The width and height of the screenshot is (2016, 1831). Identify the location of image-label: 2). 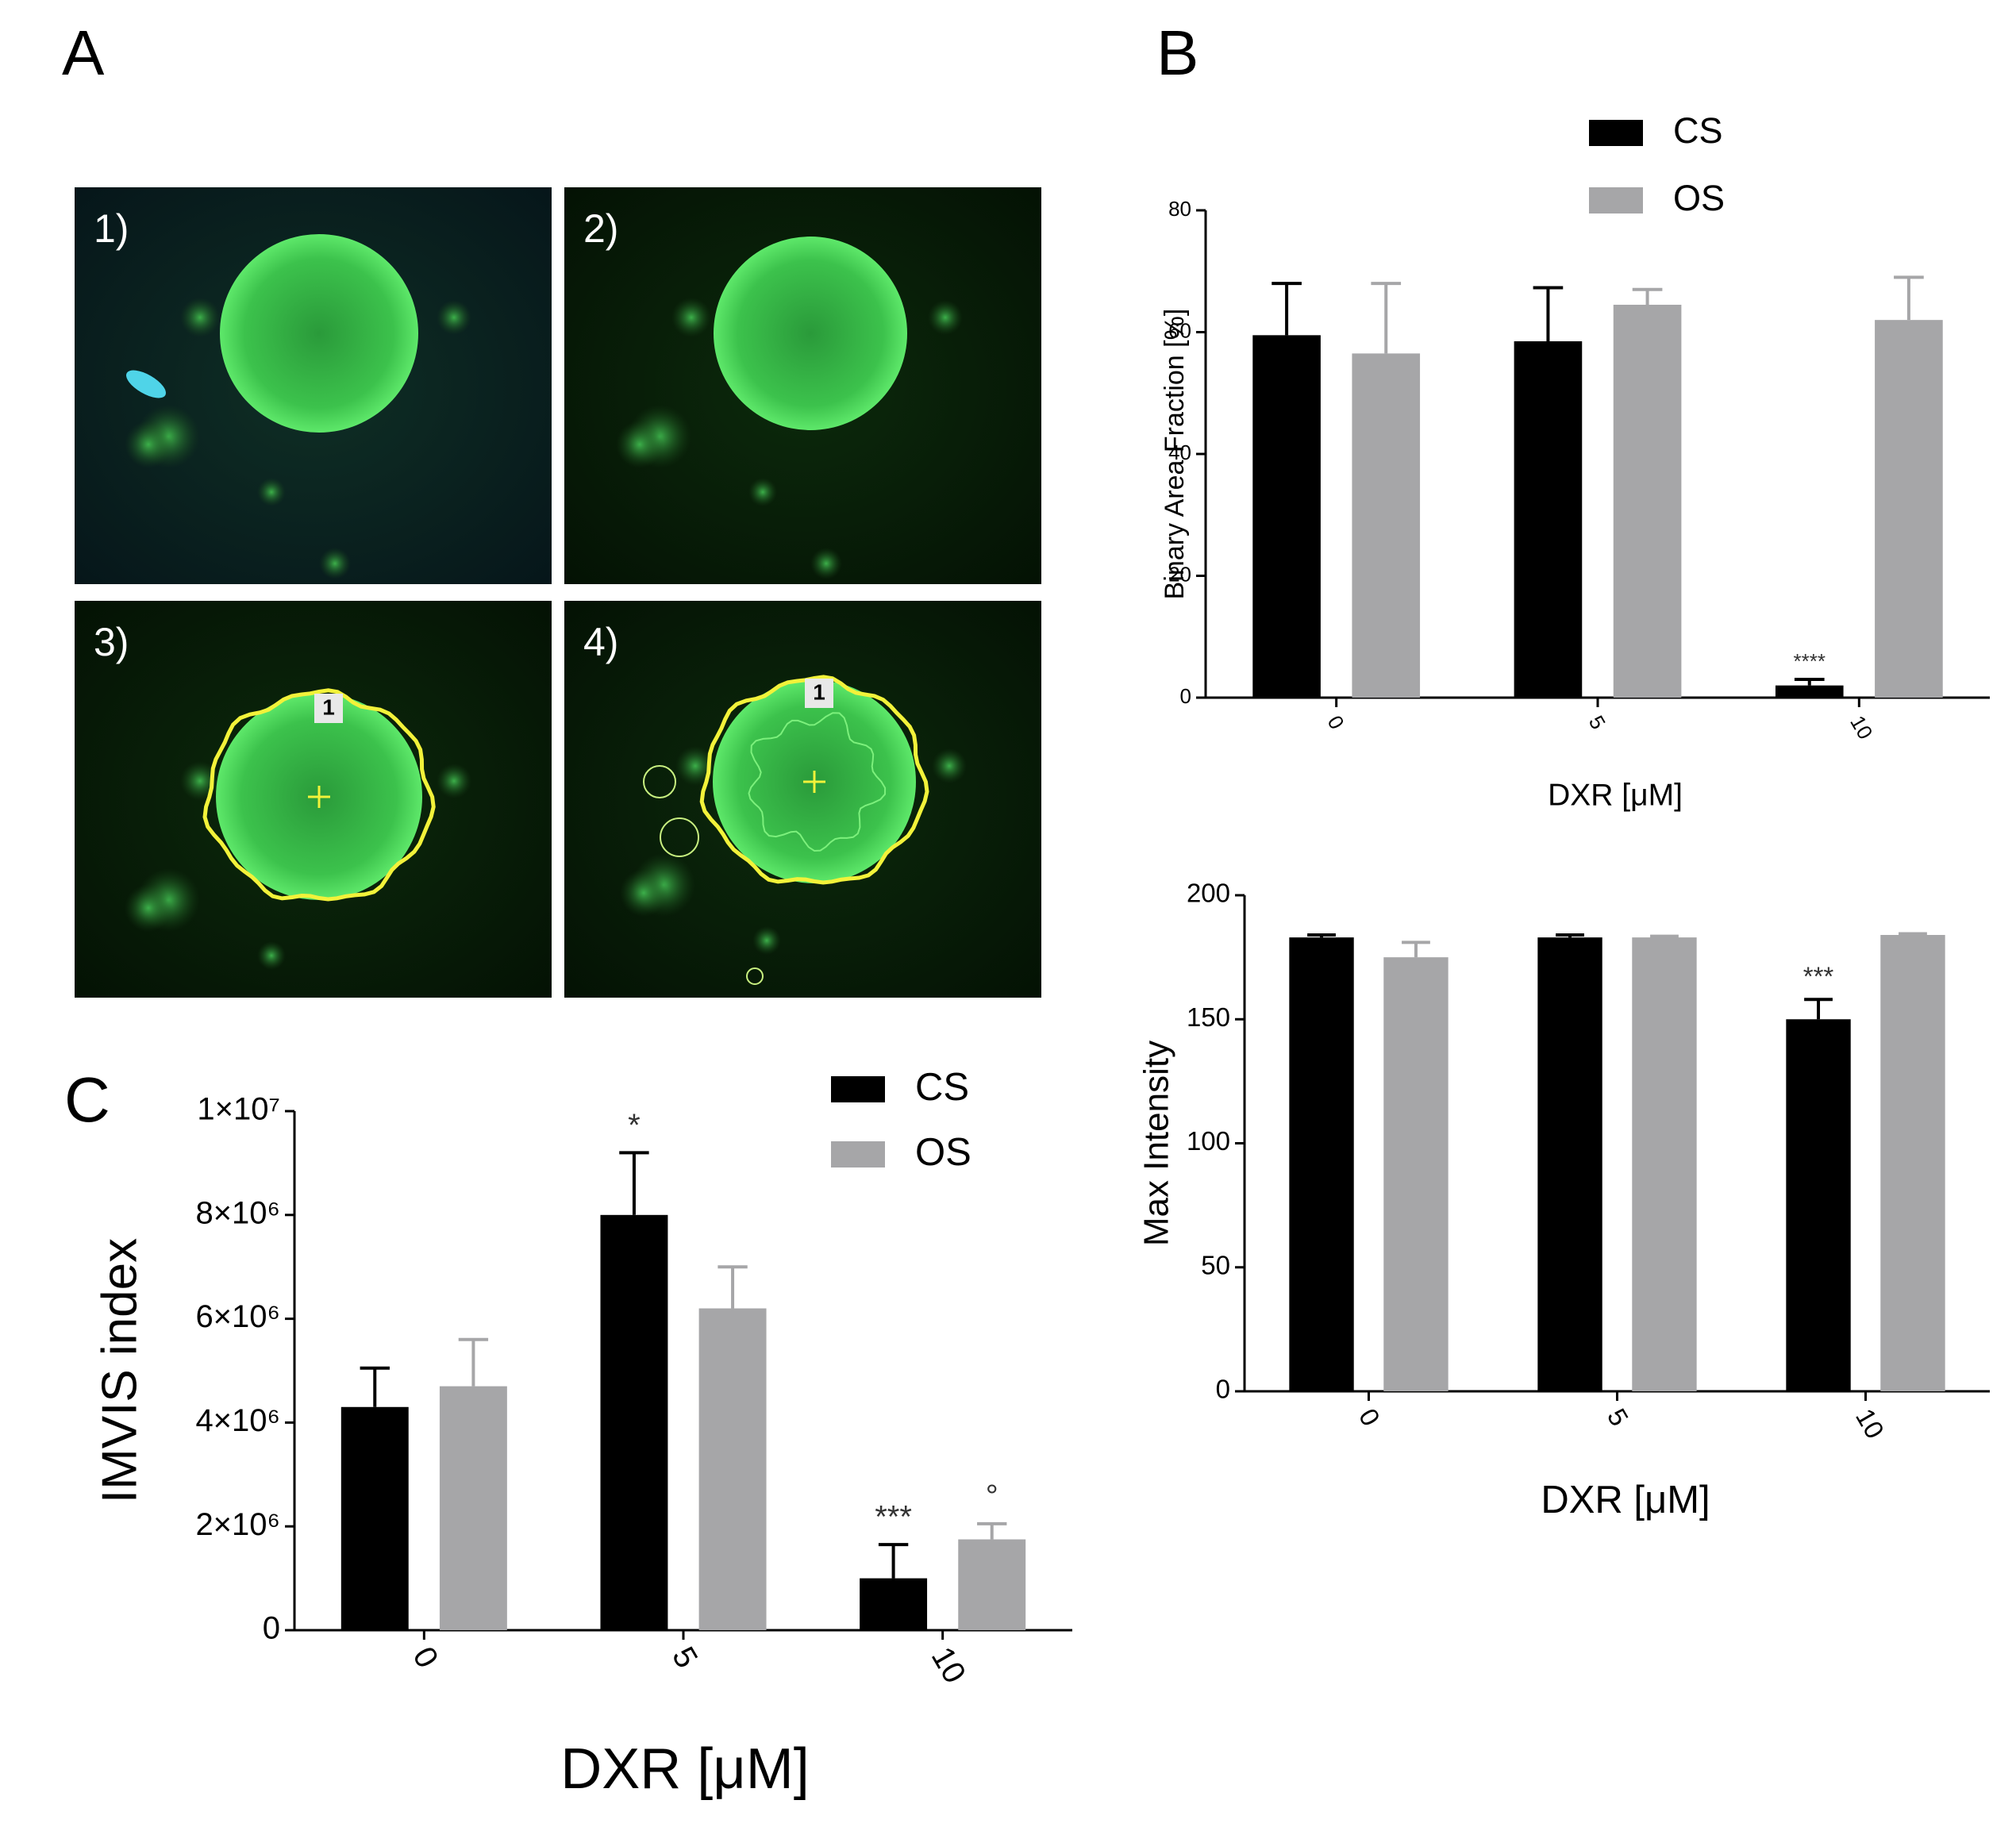
(600, 228).